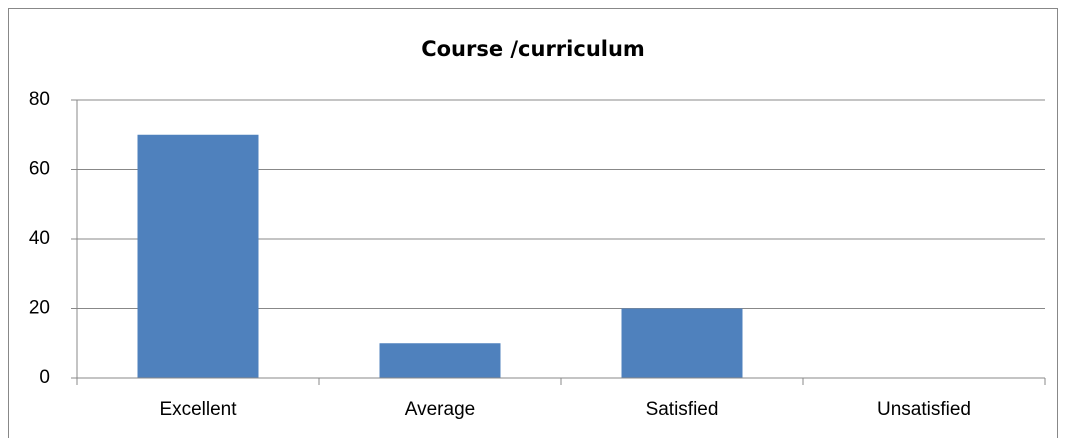  What do you see at coordinates (198, 409) in the screenshot?
I see `x-tick-label: Excellent` at bounding box center [198, 409].